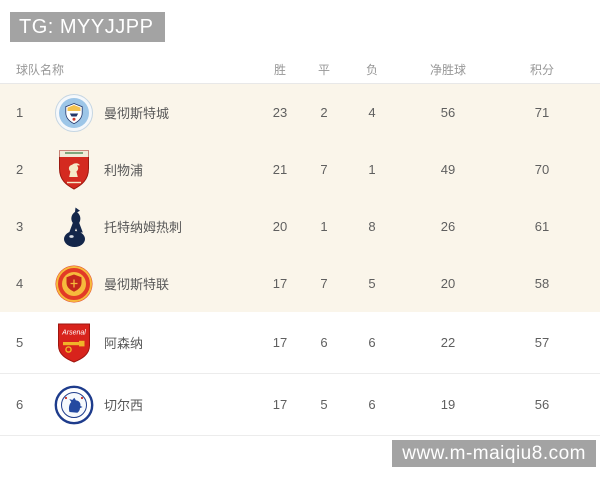 The height and width of the screenshot is (480, 600). What do you see at coordinates (448, 404) in the screenshot?
I see `goal-difference-cell: 19` at bounding box center [448, 404].